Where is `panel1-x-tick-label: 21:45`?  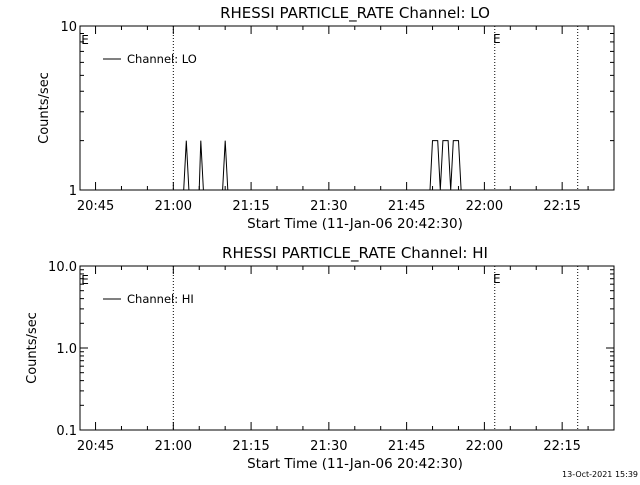 panel1-x-tick-label: 21:45 is located at coordinates (406, 206).